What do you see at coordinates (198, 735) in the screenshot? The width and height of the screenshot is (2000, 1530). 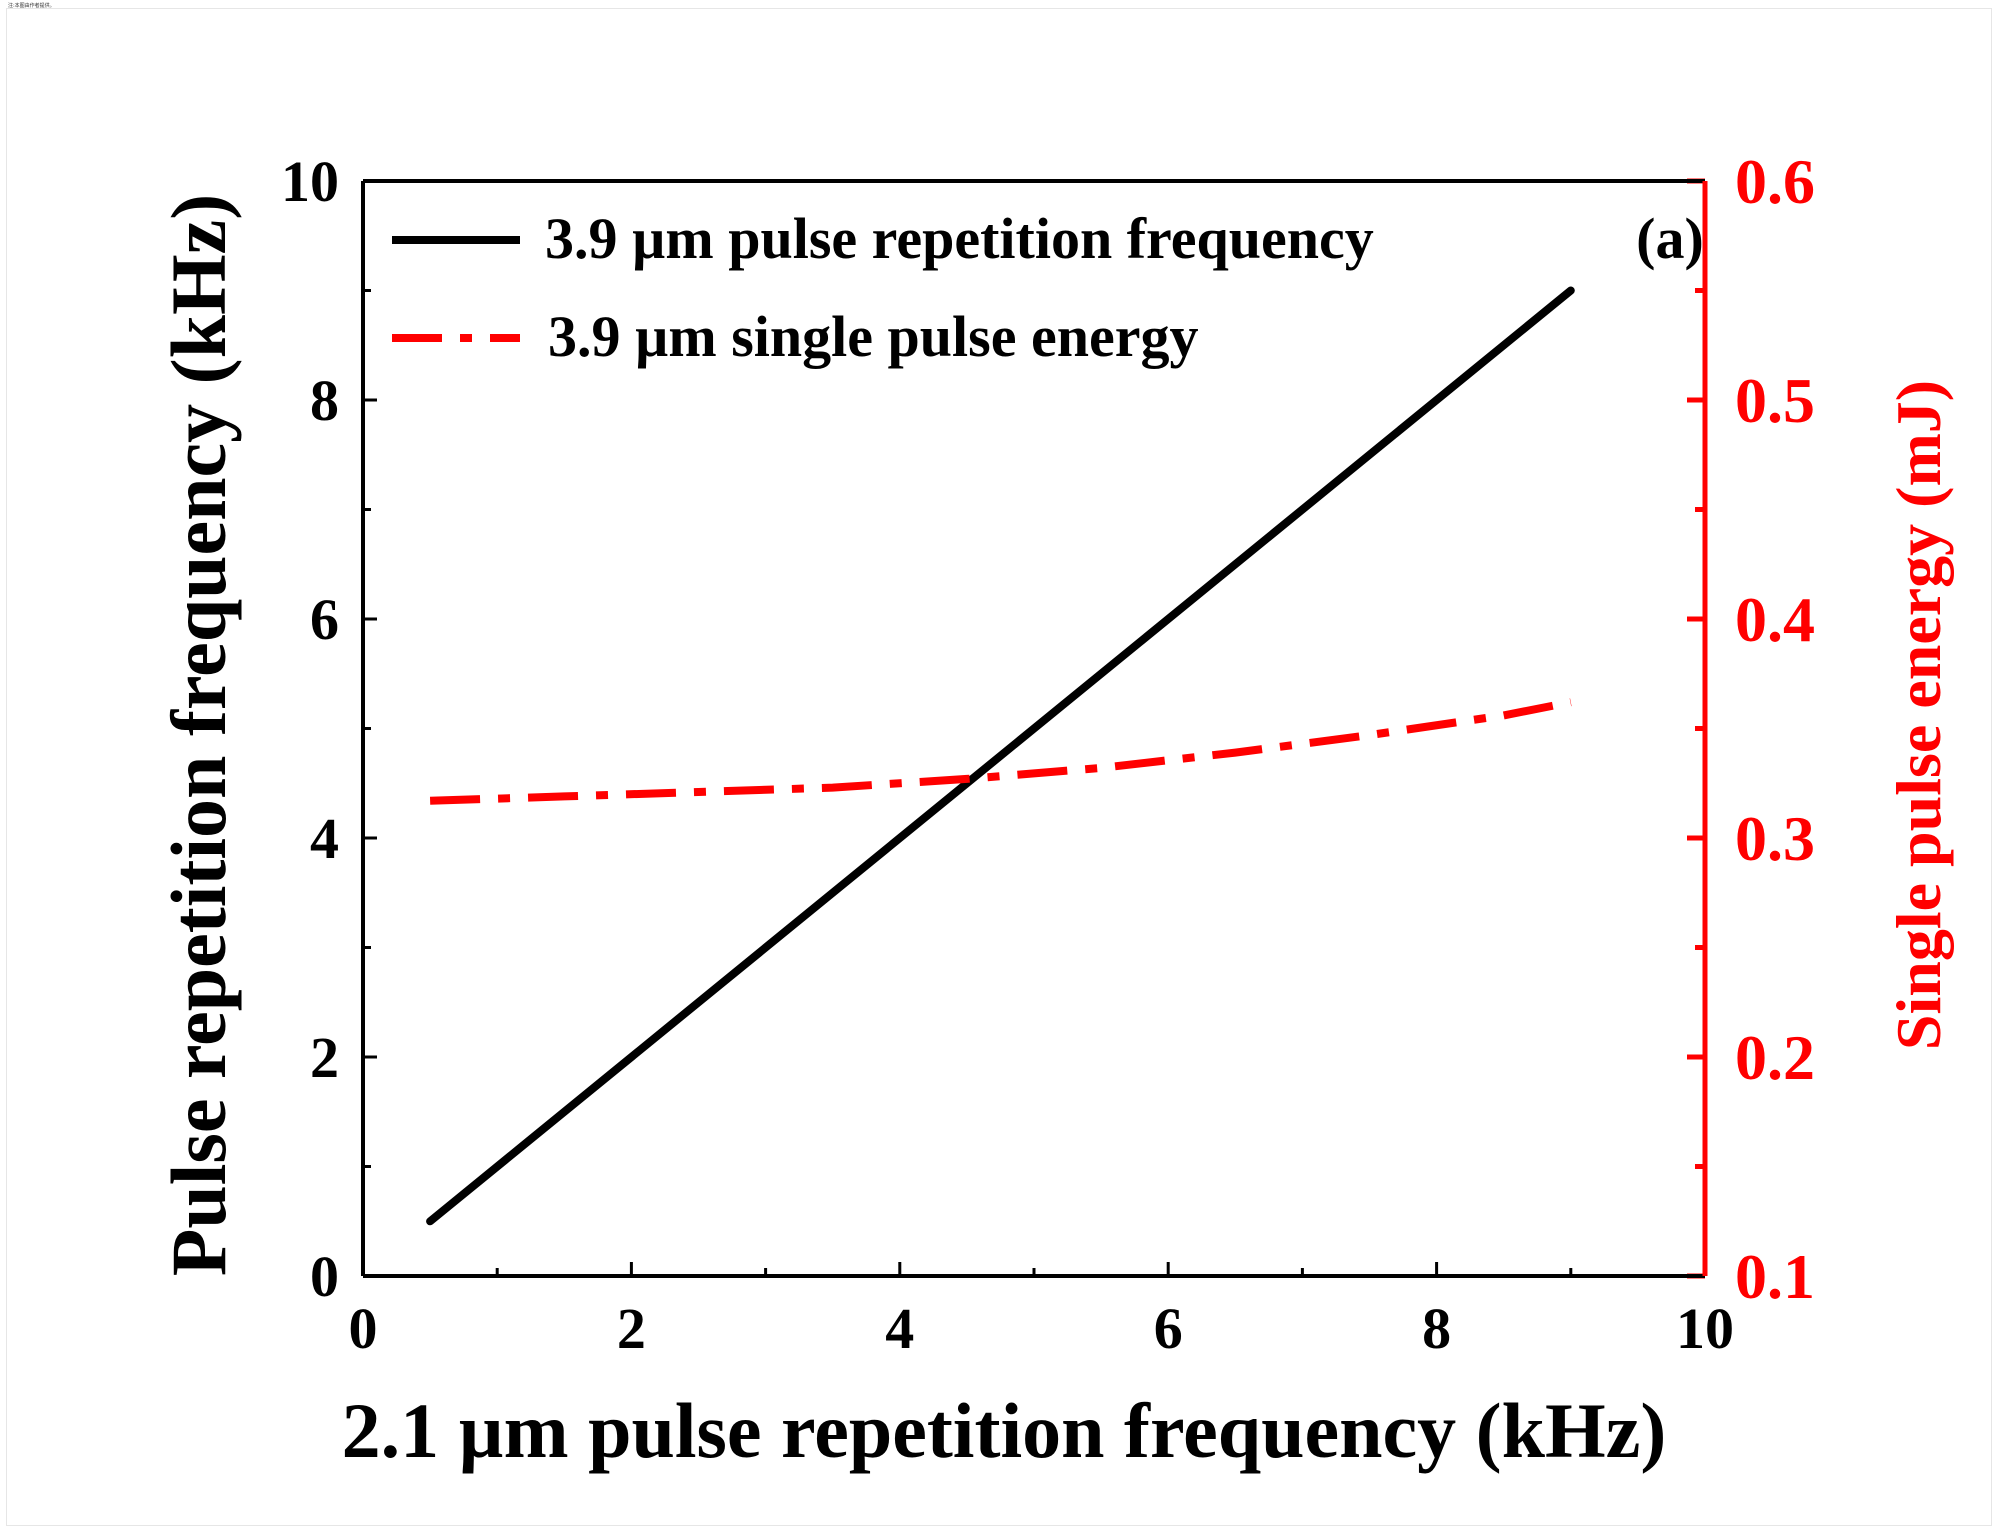 I see `y-left-axis-title: Pulse repetition frequency (kHz)` at bounding box center [198, 735].